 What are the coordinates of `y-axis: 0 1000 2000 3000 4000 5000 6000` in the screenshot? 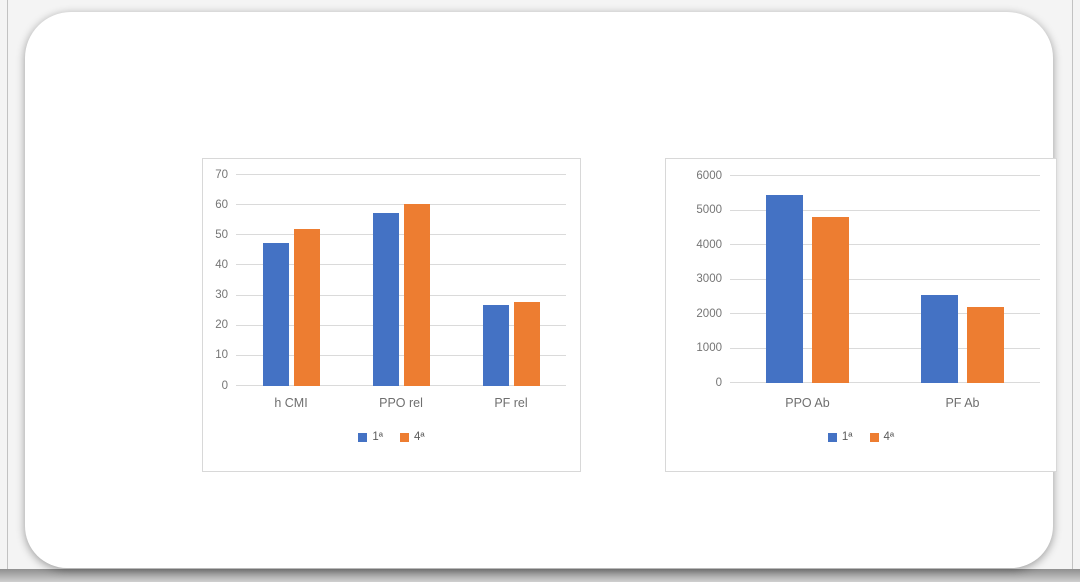 It's located at (700, 279).